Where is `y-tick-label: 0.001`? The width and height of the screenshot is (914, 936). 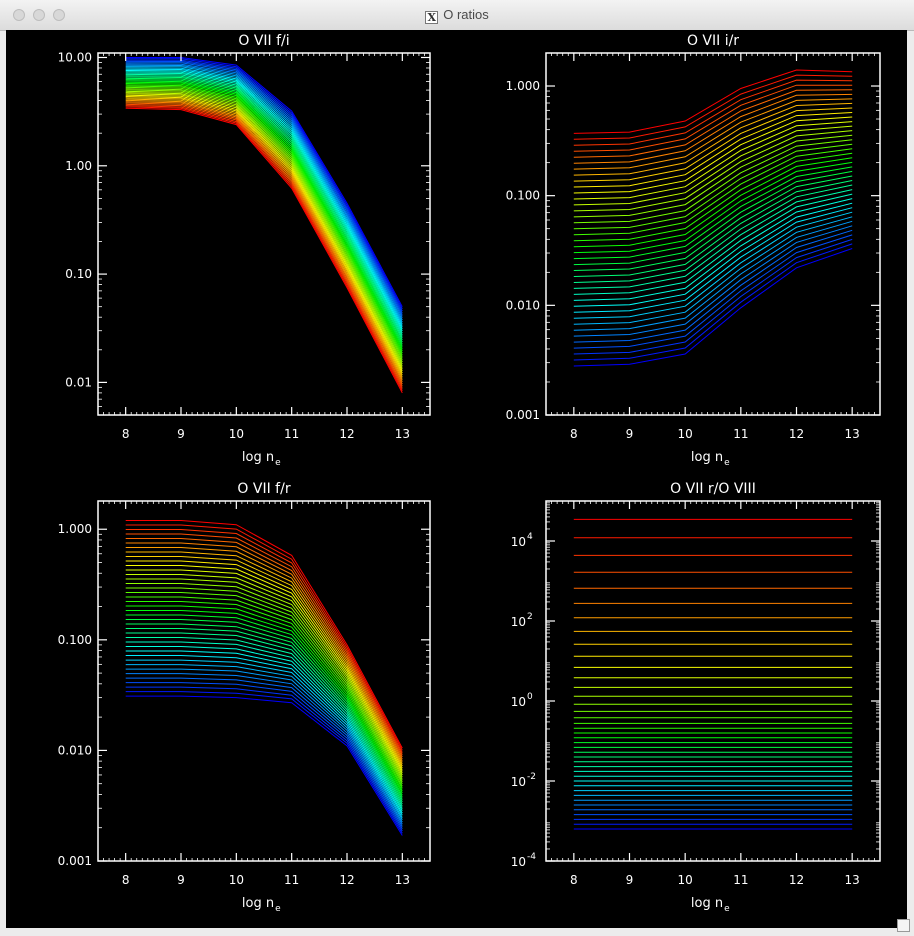
y-tick-label: 0.001 is located at coordinates (523, 415).